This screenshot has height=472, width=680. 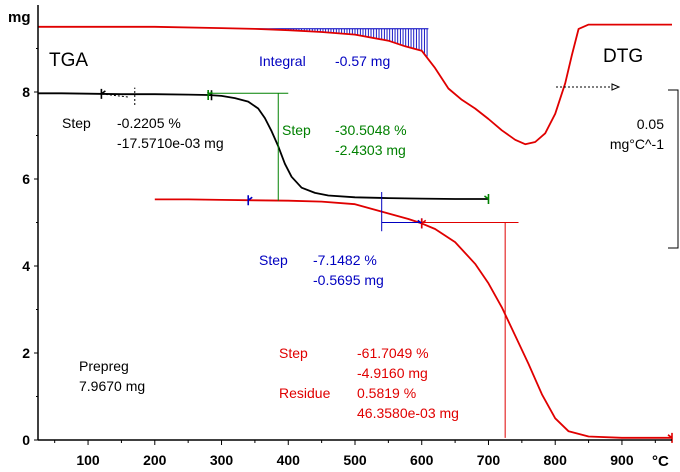 What do you see at coordinates (76, 123) in the screenshot?
I see `step1-label: Step` at bounding box center [76, 123].